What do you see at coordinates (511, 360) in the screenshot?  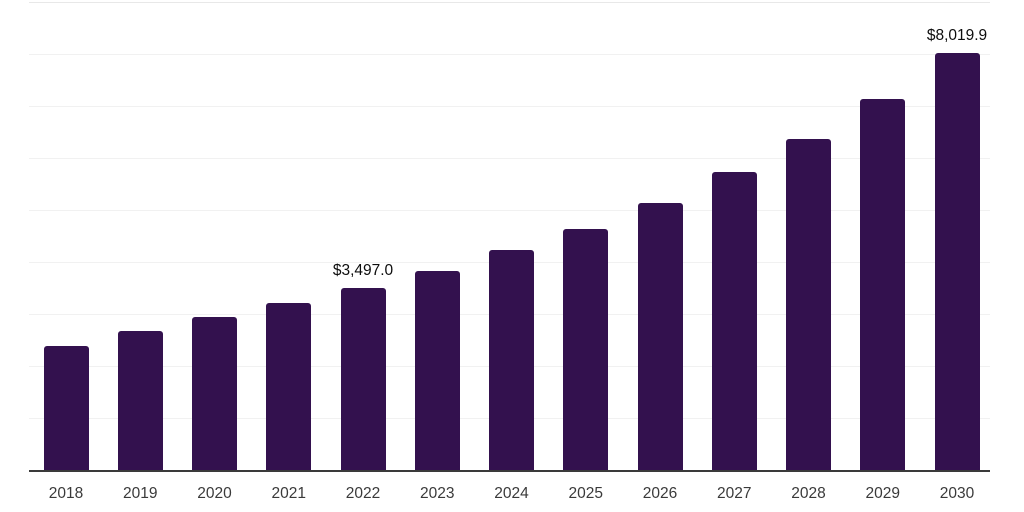 I see `bar-2024` at bounding box center [511, 360].